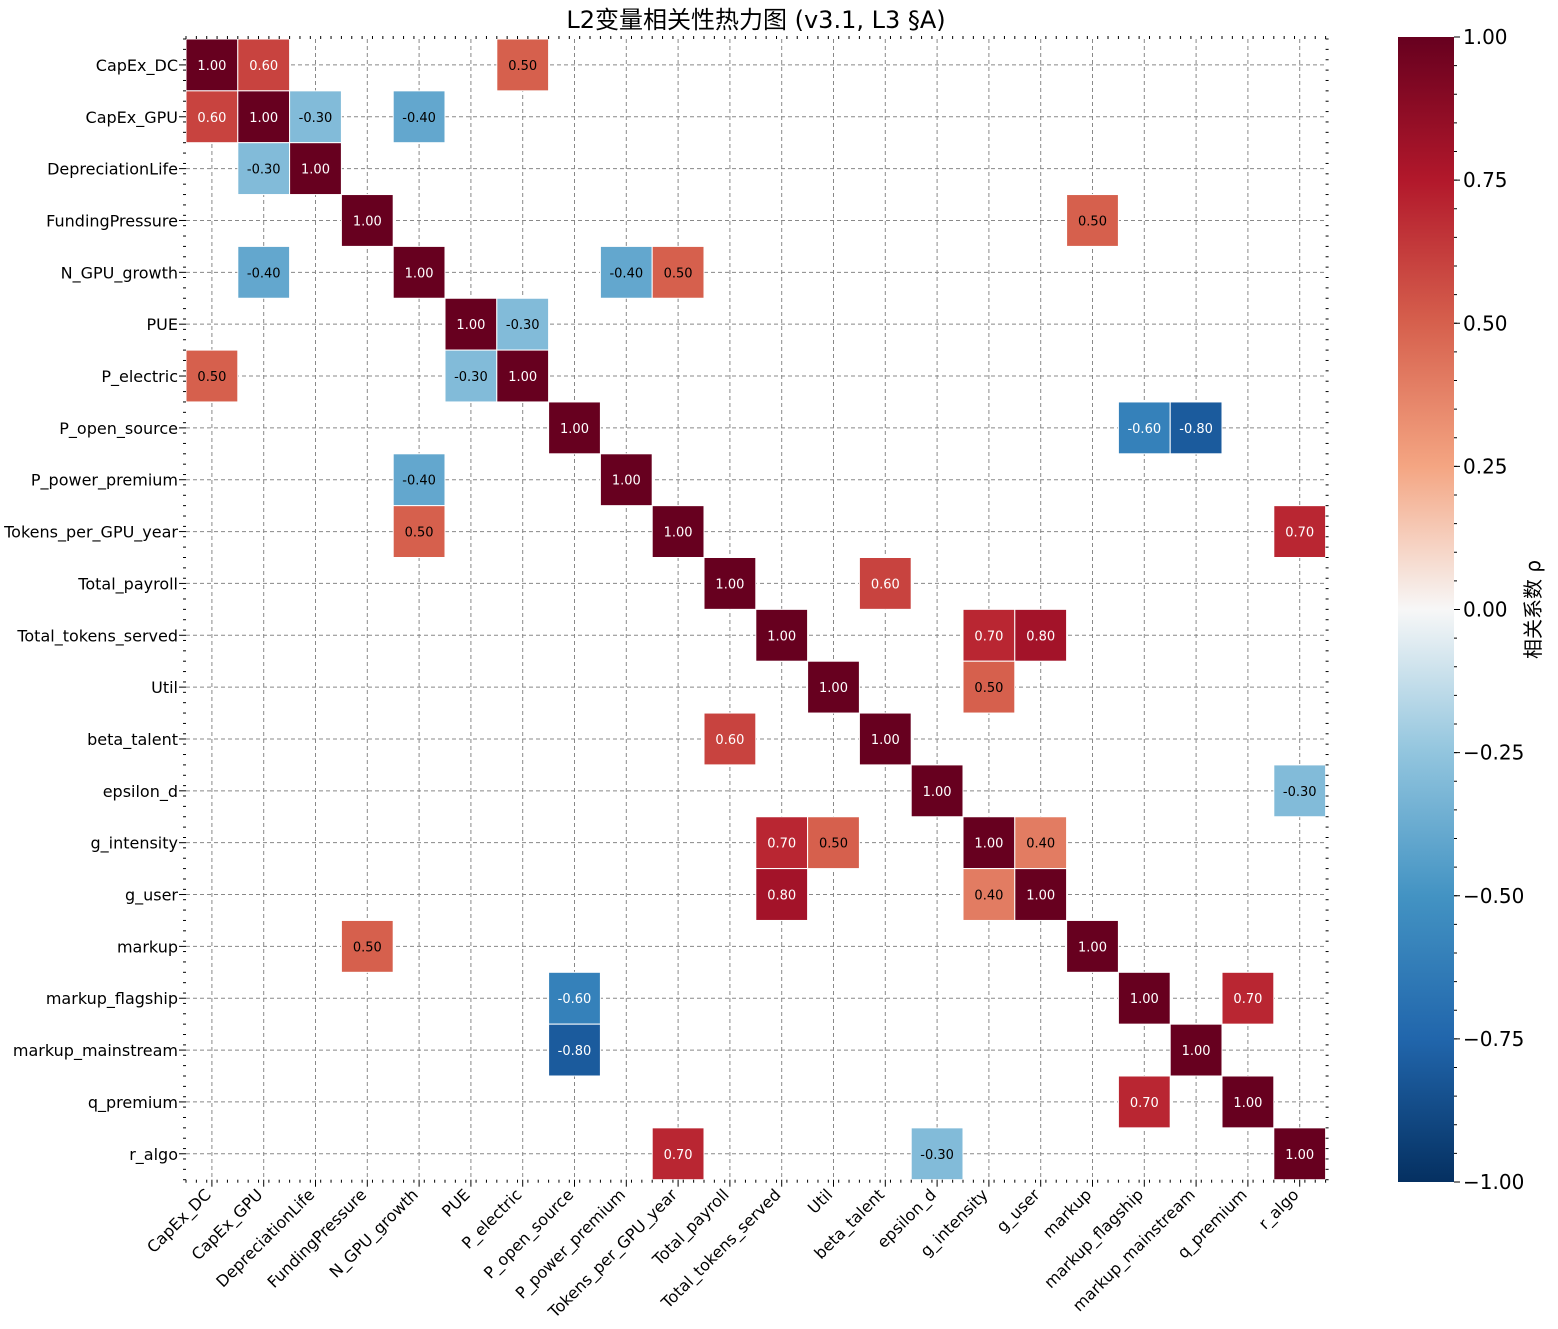  I want to click on y-tick-label: Total_tokens_served, so click(97, 636).